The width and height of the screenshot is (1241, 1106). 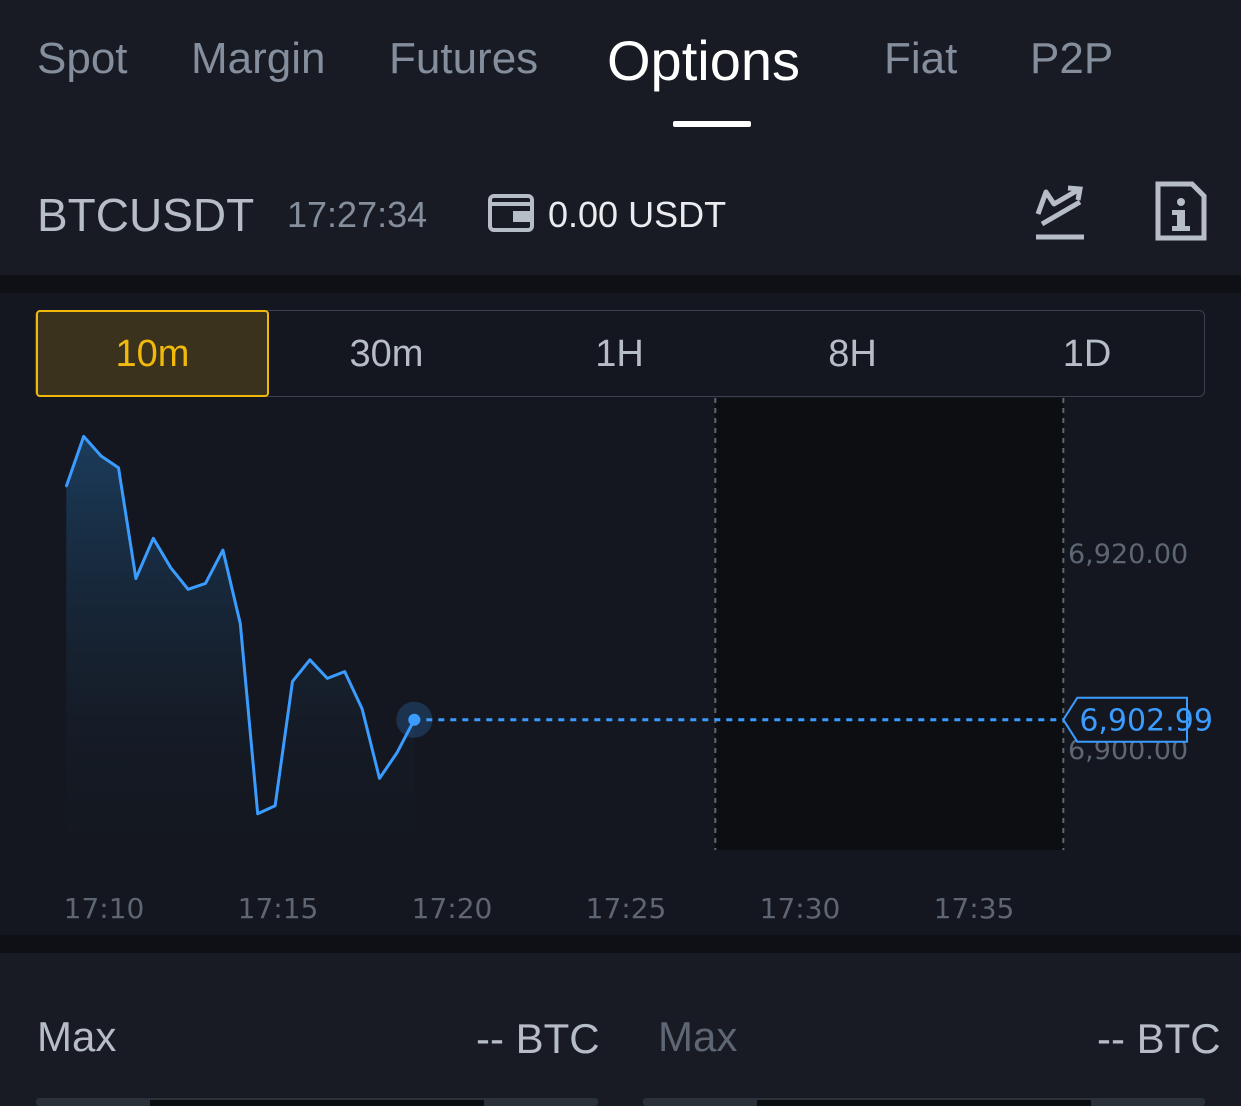 What do you see at coordinates (278, 908) in the screenshot?
I see `x-tick-label: 17:15` at bounding box center [278, 908].